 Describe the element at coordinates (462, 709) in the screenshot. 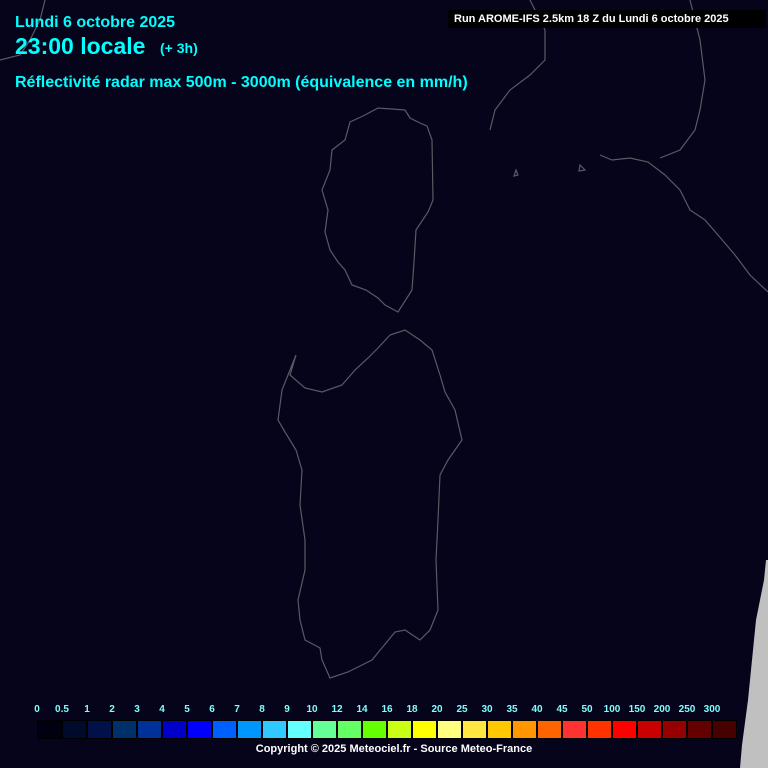

I see `legend-label: 25` at that location.